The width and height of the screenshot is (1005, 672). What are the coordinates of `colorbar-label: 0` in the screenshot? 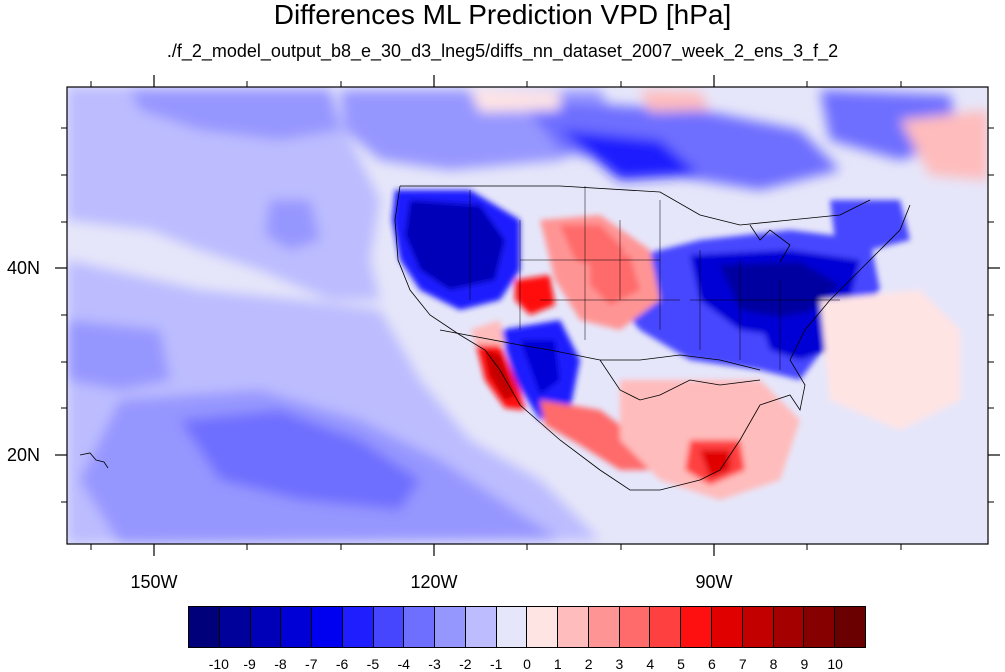 It's located at (527, 664).